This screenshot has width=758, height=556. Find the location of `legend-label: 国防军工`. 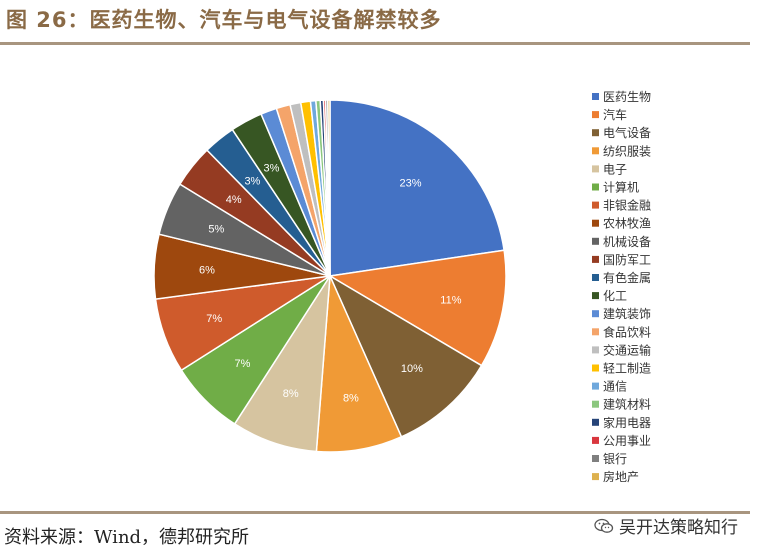

legend-label: 国防军工 is located at coordinates (627, 259).